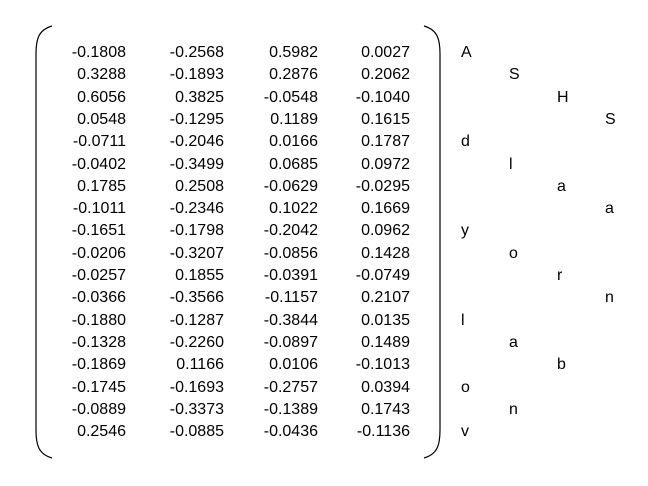 This screenshot has width=648, height=486. I want to click on left-bracket, so click(44, 242).